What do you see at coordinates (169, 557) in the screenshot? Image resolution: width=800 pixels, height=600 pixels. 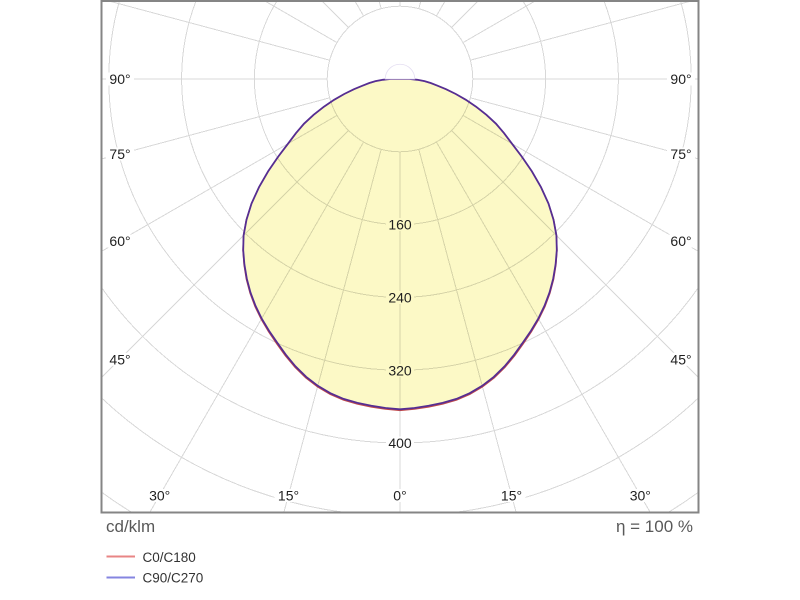 I see `svg-text: C0/C180` at bounding box center [169, 557].